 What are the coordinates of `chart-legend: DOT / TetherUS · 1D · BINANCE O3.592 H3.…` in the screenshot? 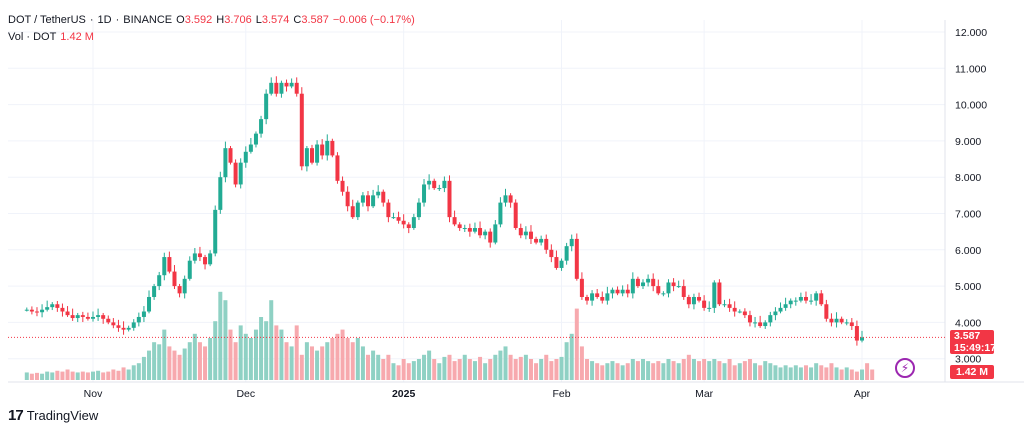 It's located at (211, 29).